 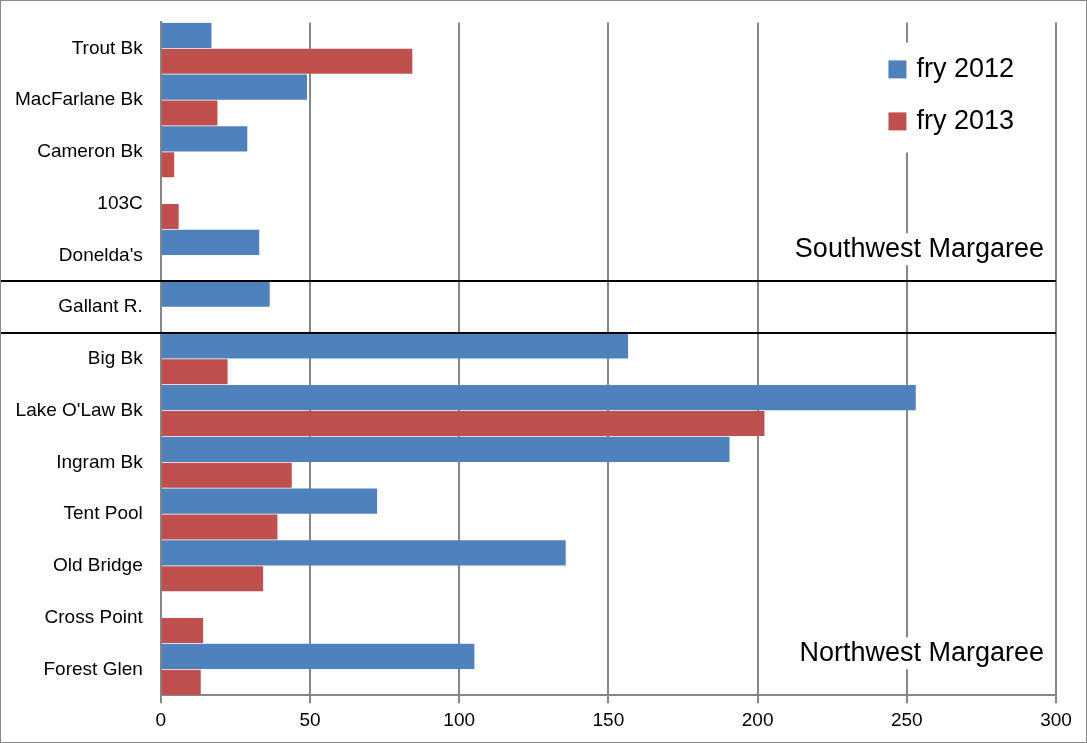 What do you see at coordinates (120, 202) in the screenshot?
I see `y-tick-label: 103C` at bounding box center [120, 202].